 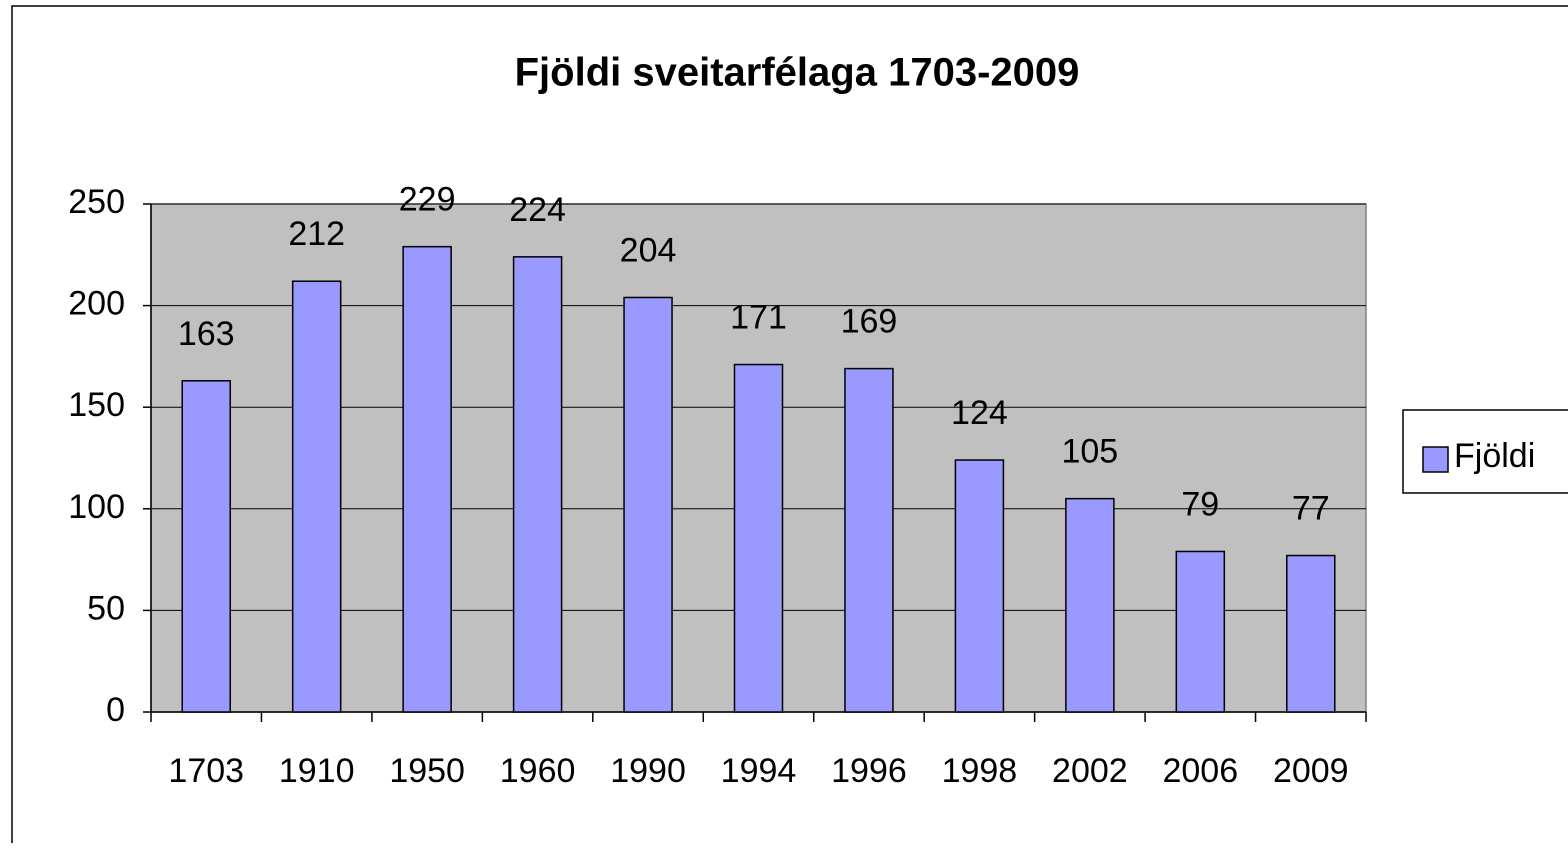 I want to click on legend-label: Fjöldi, so click(x=1494, y=456).